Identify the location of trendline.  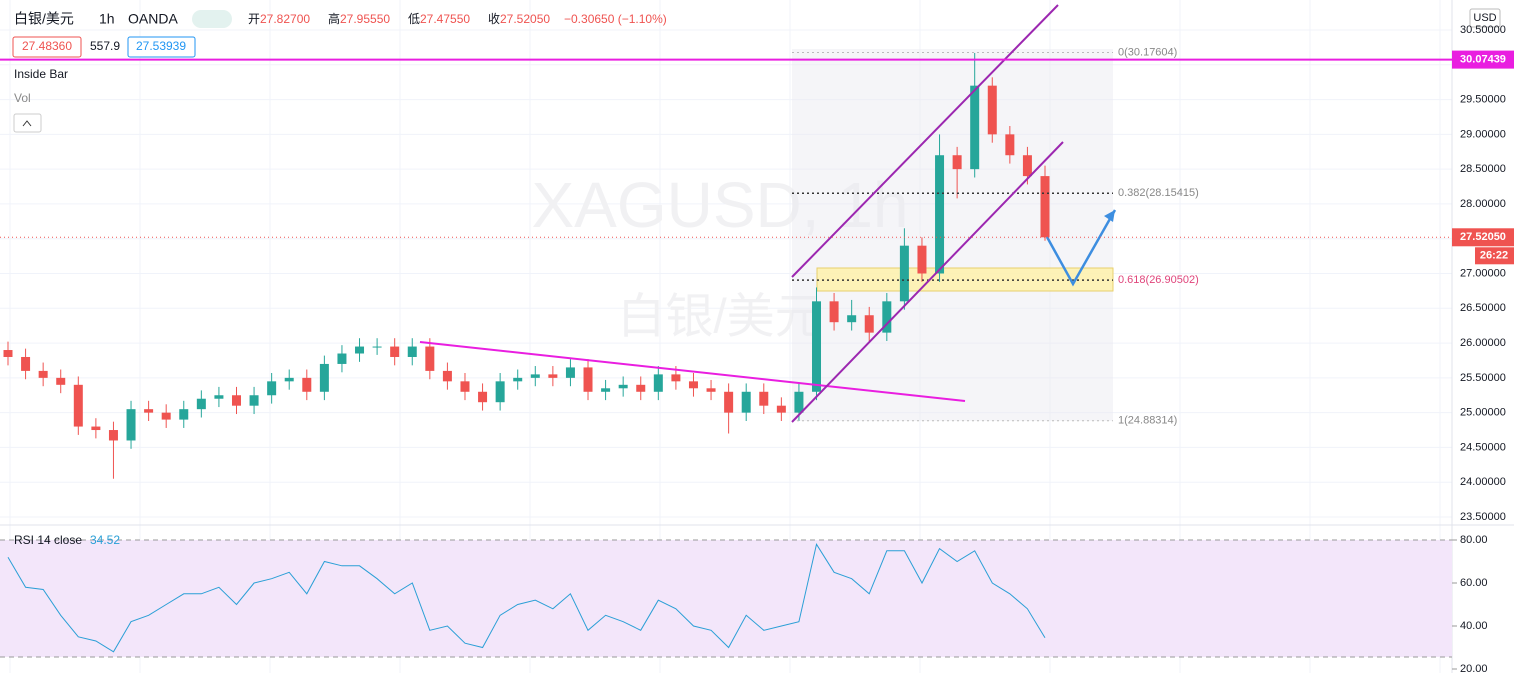
(692, 371).